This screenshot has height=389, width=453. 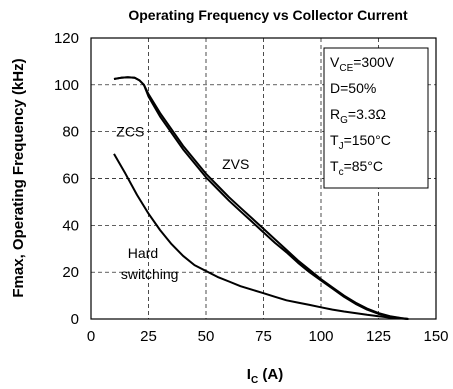 I want to click on x-tick-label-6: 150, so click(x=435, y=336).